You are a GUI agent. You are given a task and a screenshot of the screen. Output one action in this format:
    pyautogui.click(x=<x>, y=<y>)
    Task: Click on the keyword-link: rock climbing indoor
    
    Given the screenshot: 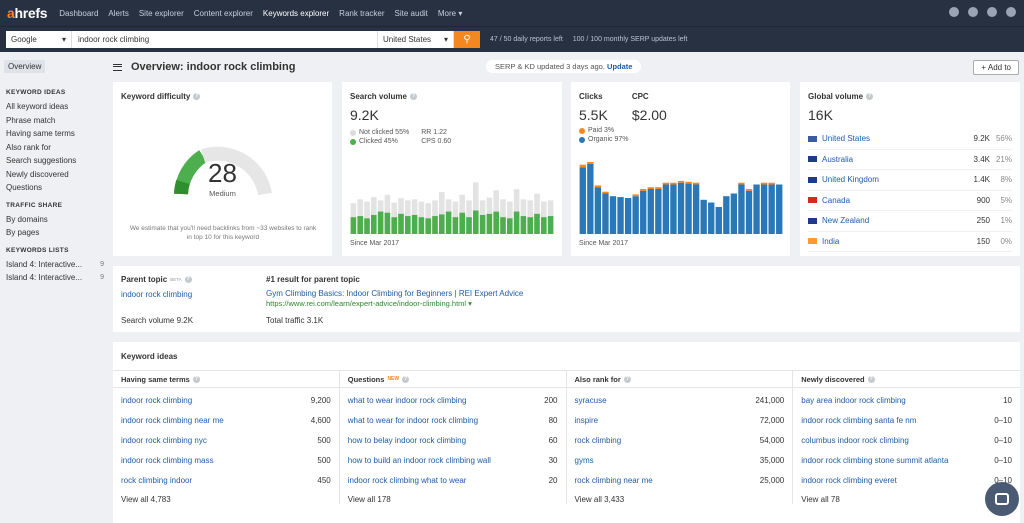 What is the action you would take?
    pyautogui.click(x=157, y=481)
    